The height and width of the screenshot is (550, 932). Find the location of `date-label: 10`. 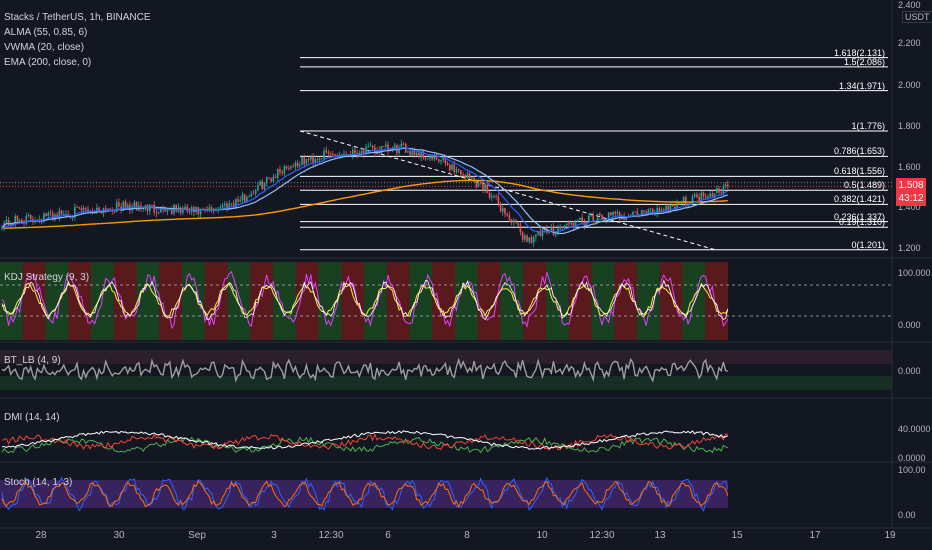

date-label: 10 is located at coordinates (542, 535).